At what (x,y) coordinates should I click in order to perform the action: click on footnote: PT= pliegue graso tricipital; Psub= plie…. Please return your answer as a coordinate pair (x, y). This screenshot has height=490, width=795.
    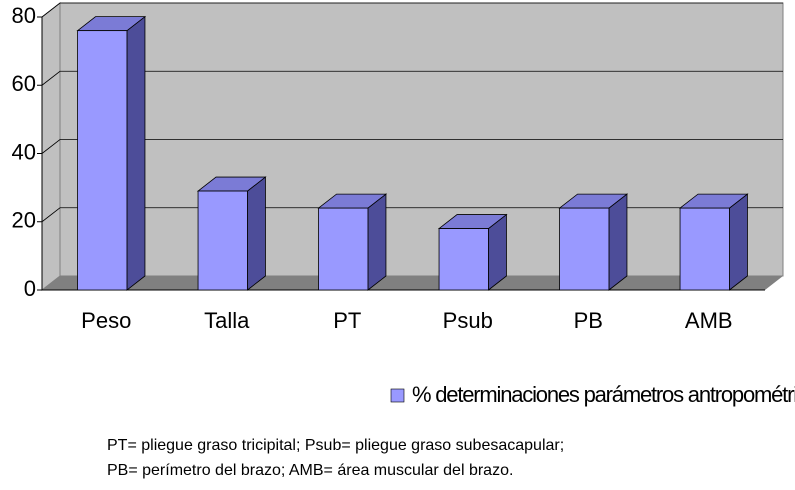
    Looking at the image, I should click on (335, 445).